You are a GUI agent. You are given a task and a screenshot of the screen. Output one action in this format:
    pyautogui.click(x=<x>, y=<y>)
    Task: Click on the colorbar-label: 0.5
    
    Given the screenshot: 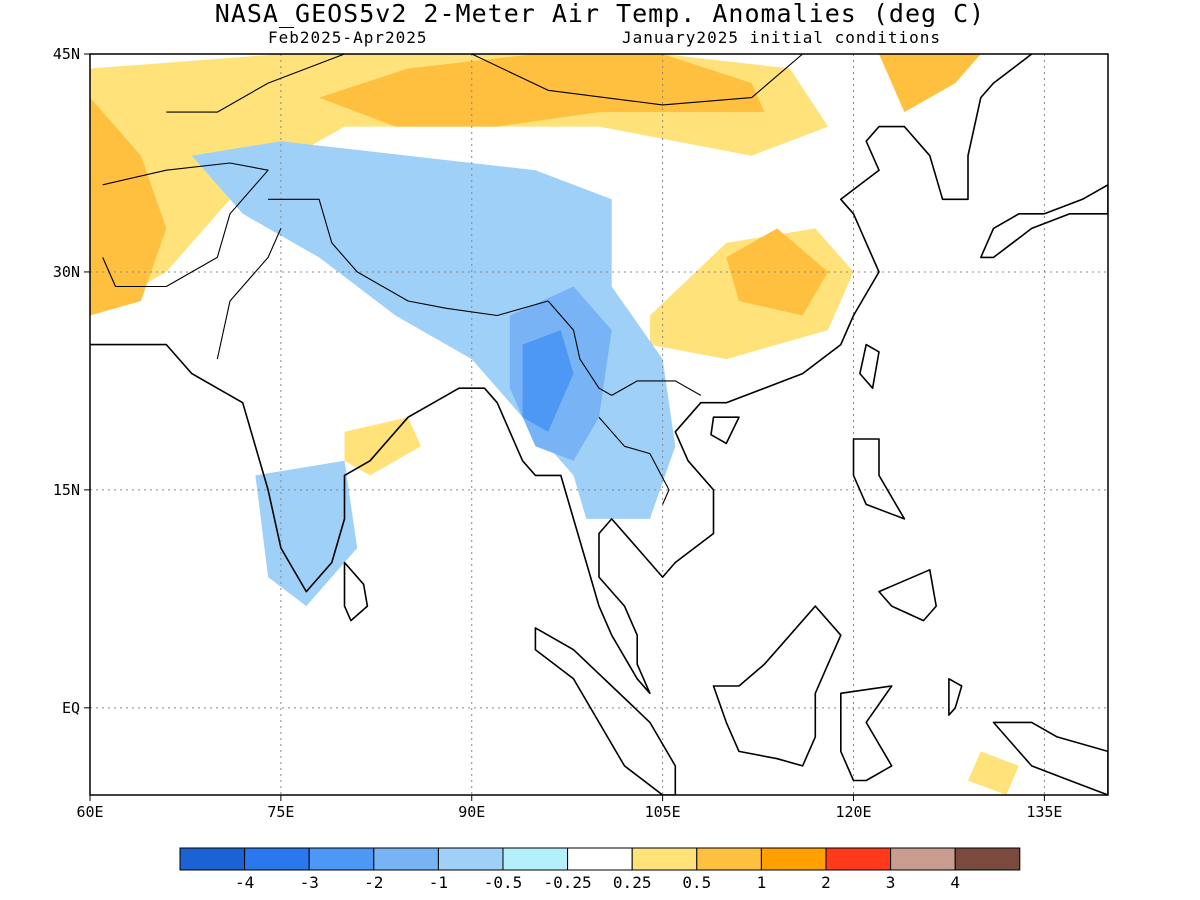 What is the action you would take?
    pyautogui.click(x=696, y=882)
    